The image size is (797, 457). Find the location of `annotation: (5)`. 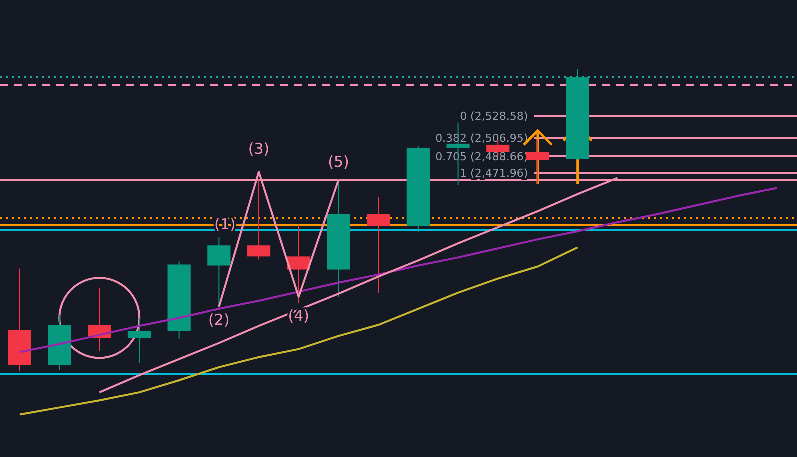

annotation: (5) is located at coordinates (339, 162).